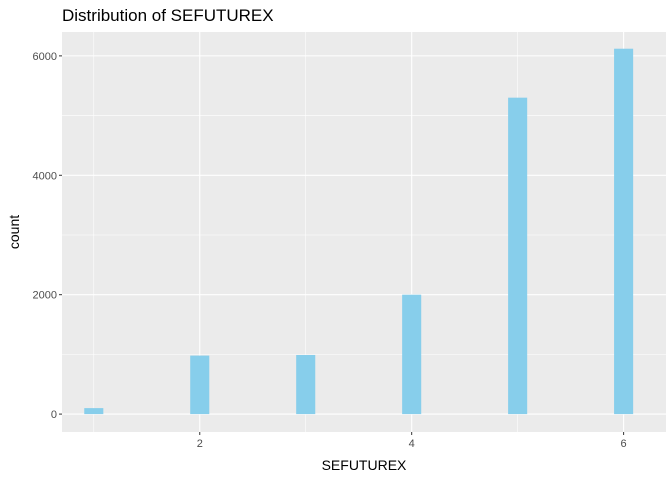 The height and width of the screenshot is (480, 672). Describe the element at coordinates (168, 15) in the screenshot. I see `chart-title: Distribution of SEFUTUREX` at that location.